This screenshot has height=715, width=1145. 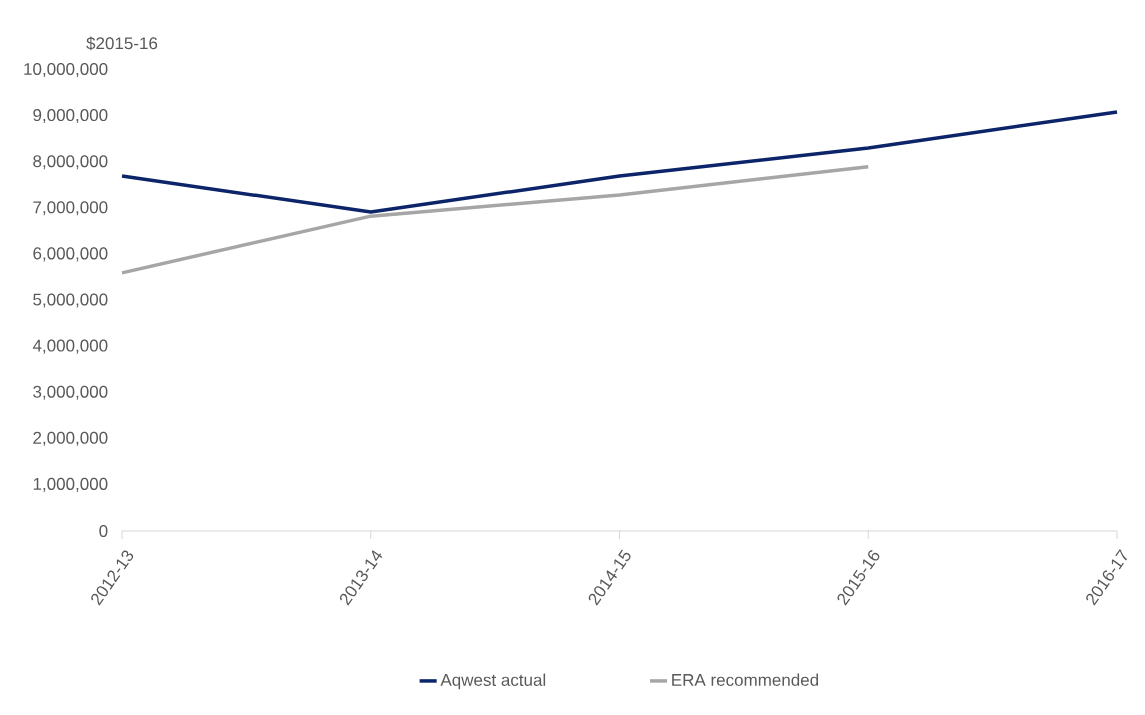 I want to click on y-tick-label: 10,000,000, so click(x=66, y=70).